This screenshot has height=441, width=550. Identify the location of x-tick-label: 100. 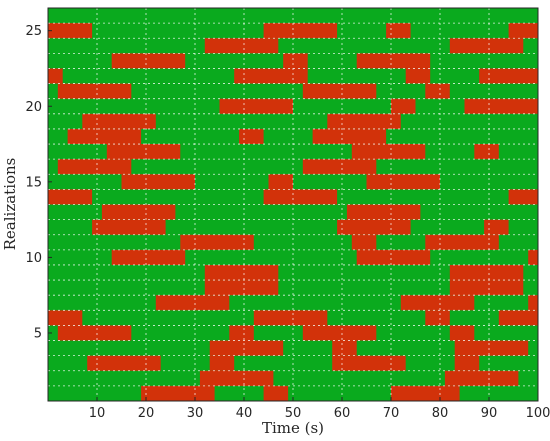
(538, 413).